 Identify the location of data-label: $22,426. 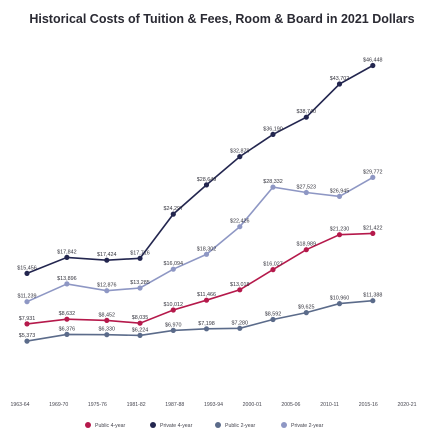
(240, 222).